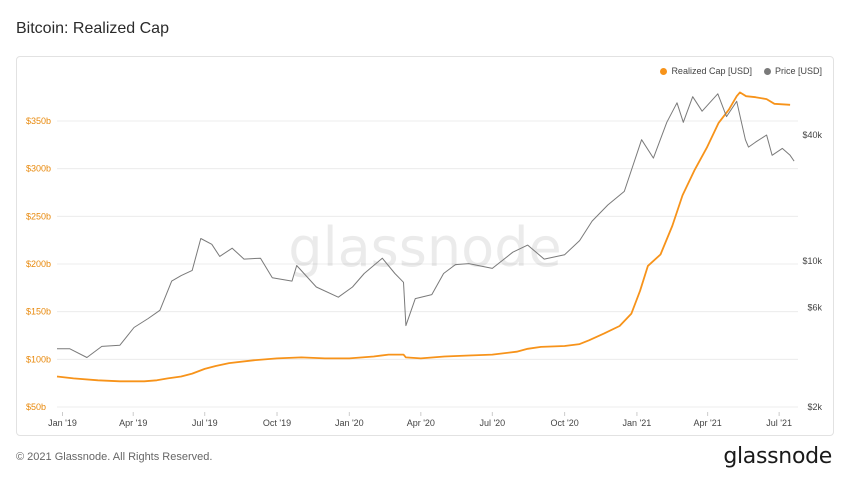  What do you see at coordinates (38, 312) in the screenshot?
I see `y-left-tick-label: $150b` at bounding box center [38, 312].